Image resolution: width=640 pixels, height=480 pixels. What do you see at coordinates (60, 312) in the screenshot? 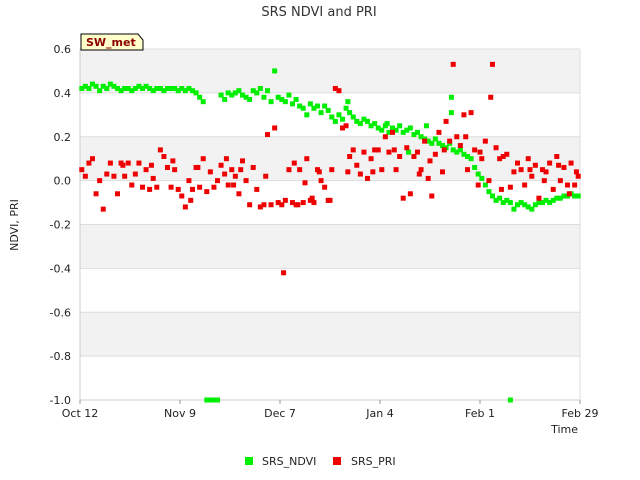
I see `y-tick-label: -0.6` at bounding box center [60, 312].